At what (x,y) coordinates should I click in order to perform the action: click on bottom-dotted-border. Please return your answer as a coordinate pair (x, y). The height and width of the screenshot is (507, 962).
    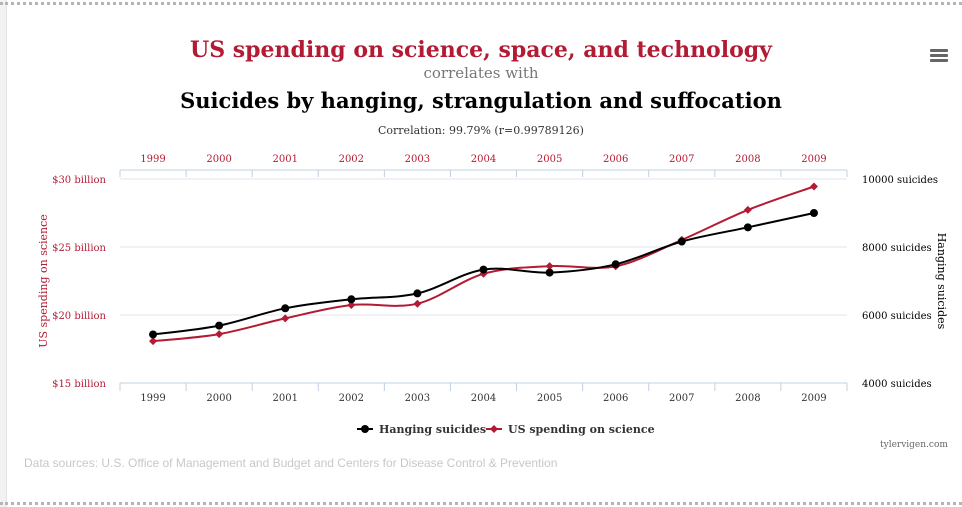
    Looking at the image, I should click on (481, 503).